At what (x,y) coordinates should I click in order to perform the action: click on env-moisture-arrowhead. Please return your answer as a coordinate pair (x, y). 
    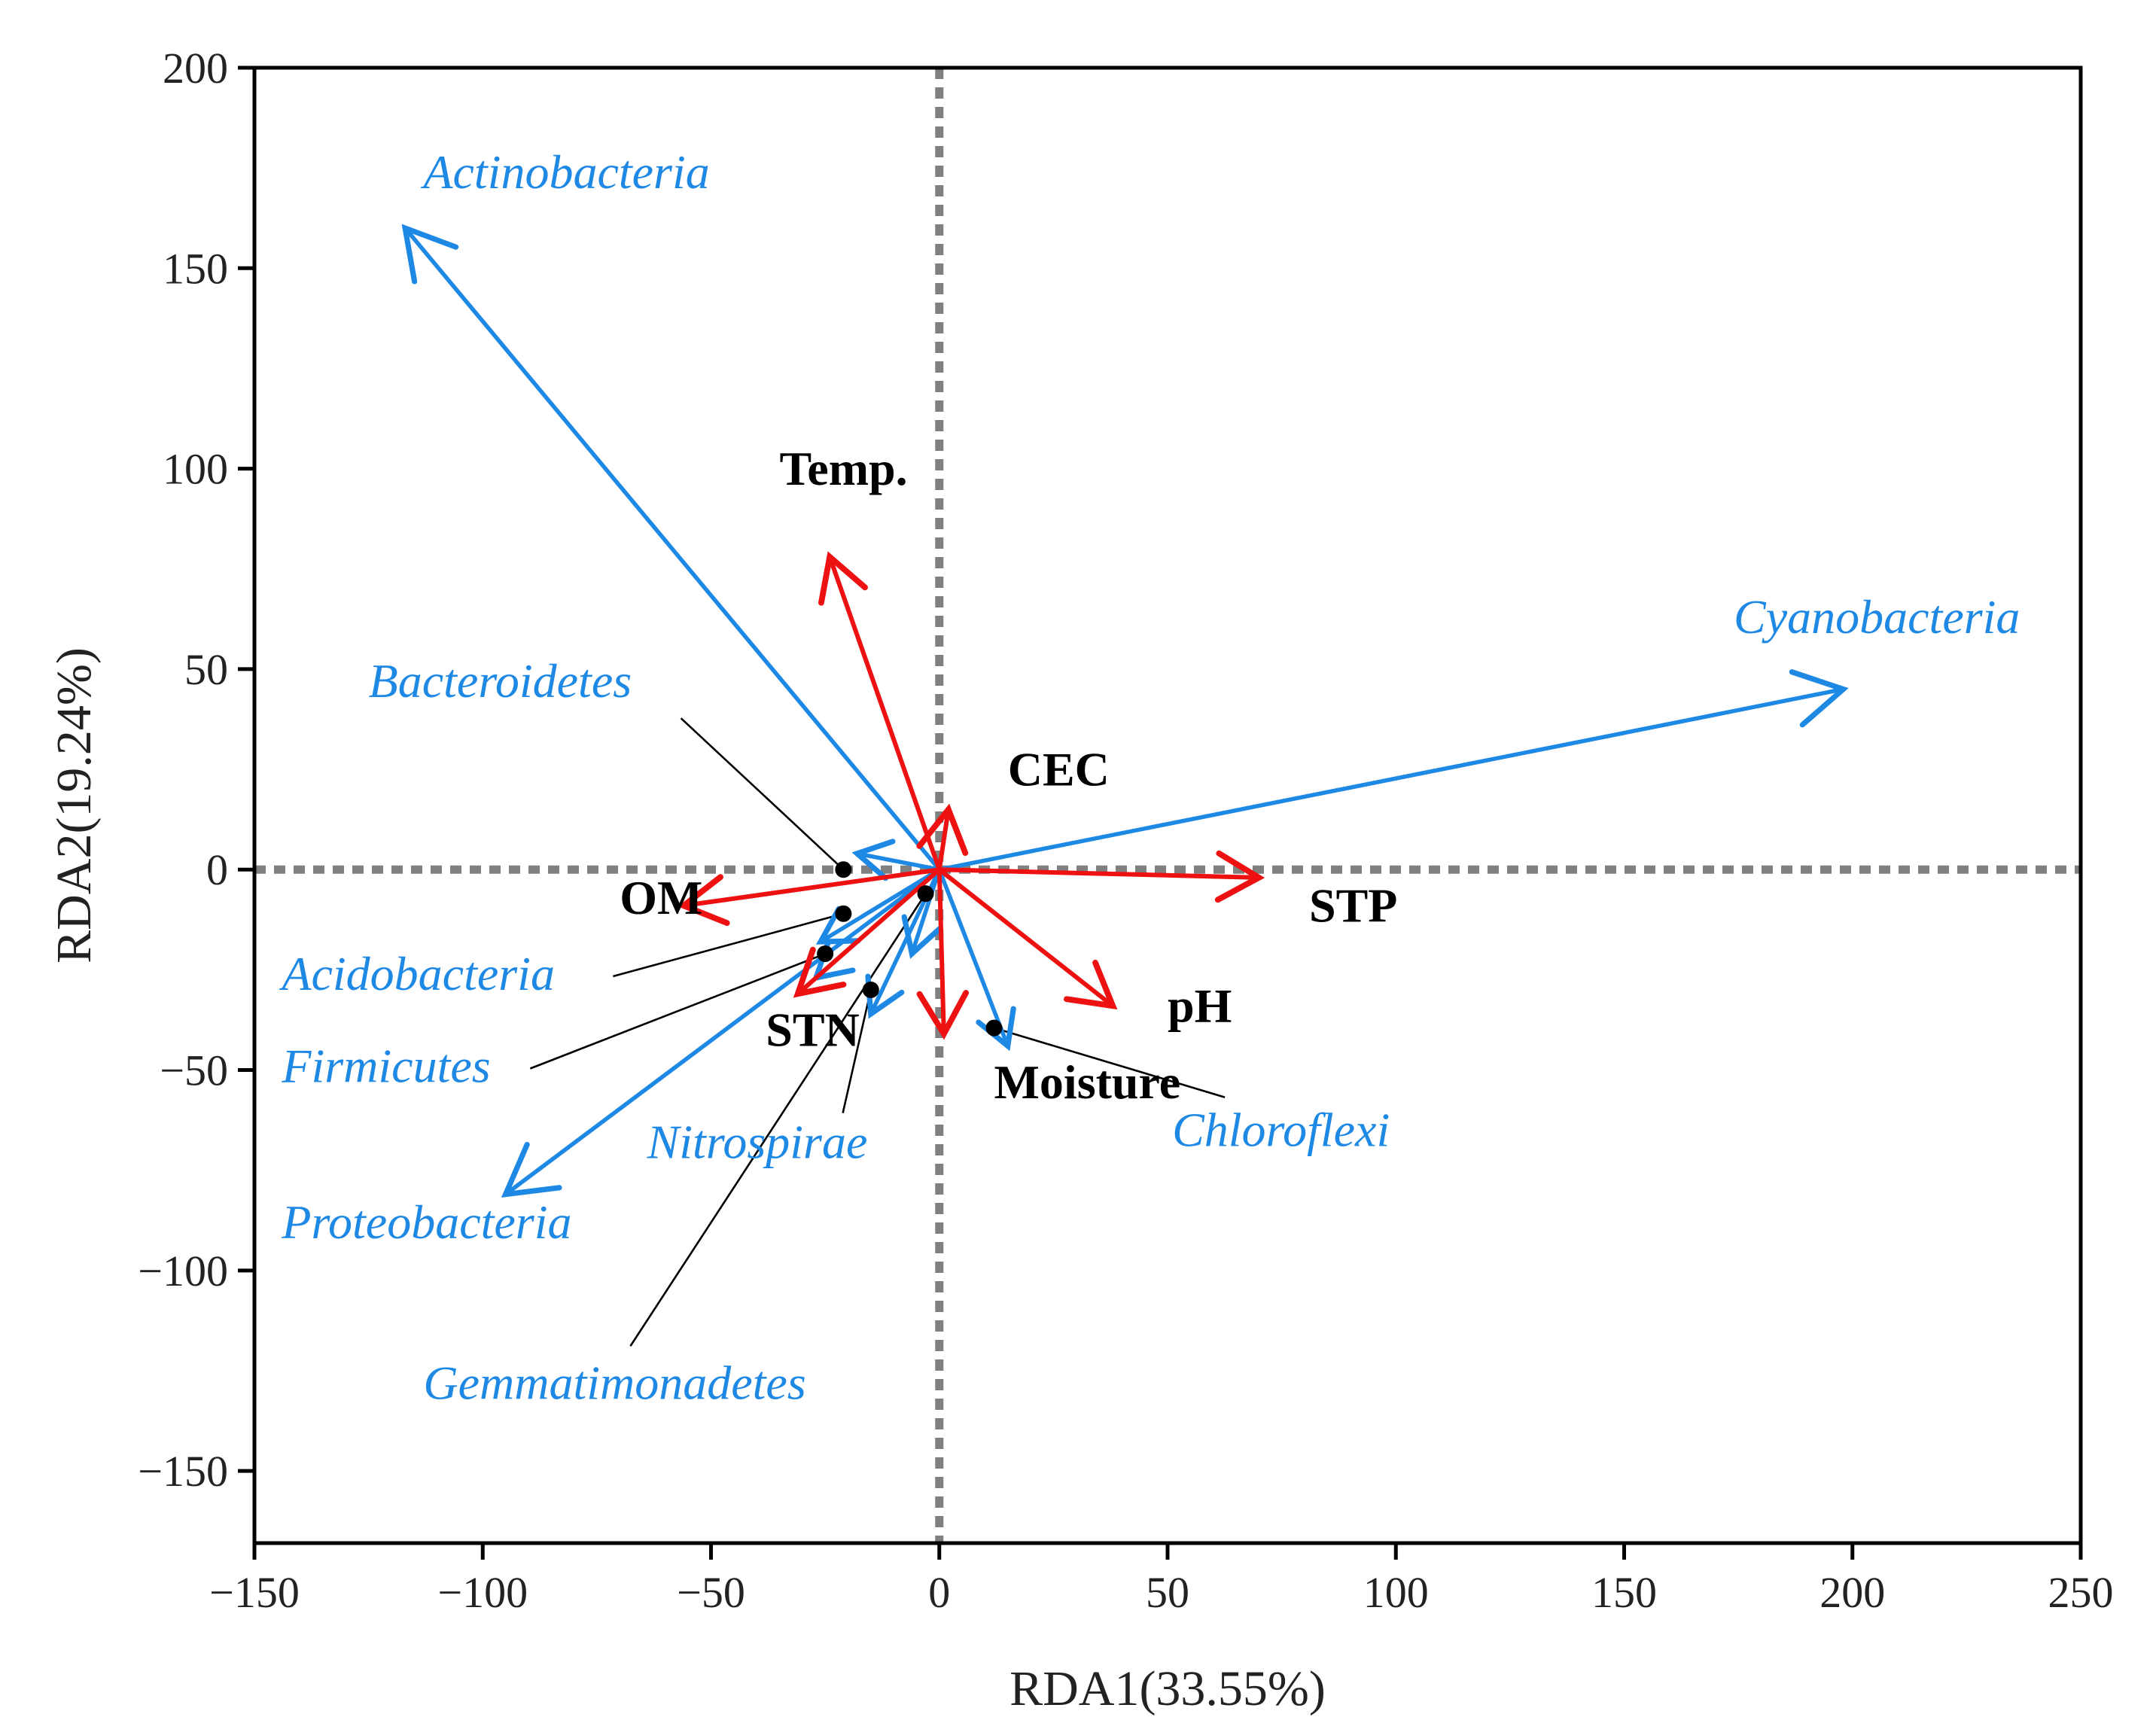
    Looking at the image, I should click on (943, 1015).